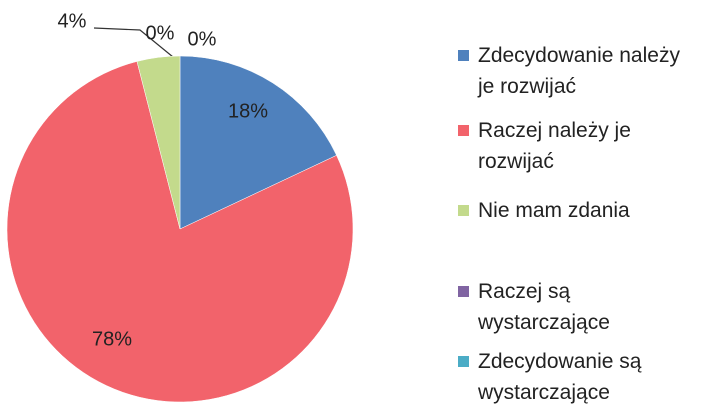 The width and height of the screenshot is (705, 406). Describe the element at coordinates (579, 71) in the screenshot. I see `legend-label: Zdecydowanie należy je rozwijać` at that location.